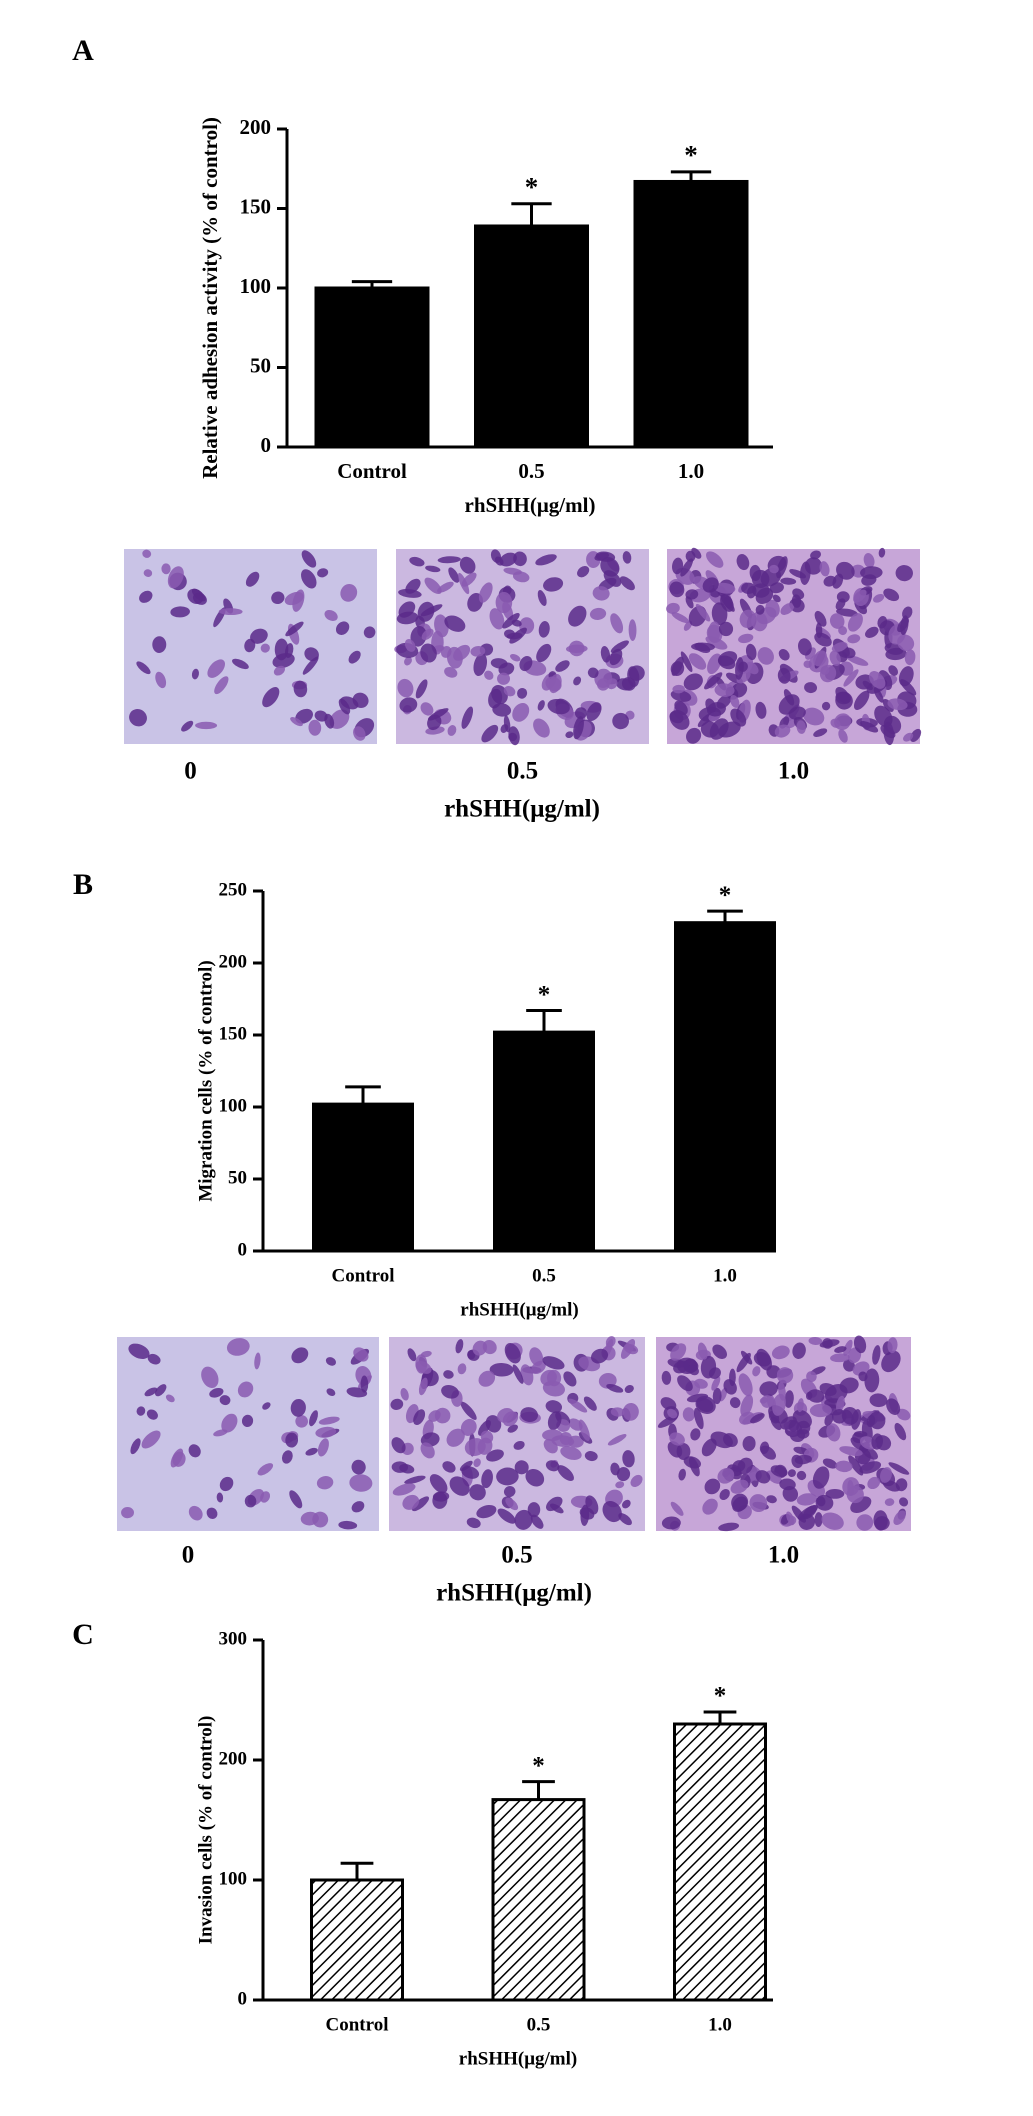  Describe the element at coordinates (83, 1634) in the screenshot. I see `panel-label: C` at that location.